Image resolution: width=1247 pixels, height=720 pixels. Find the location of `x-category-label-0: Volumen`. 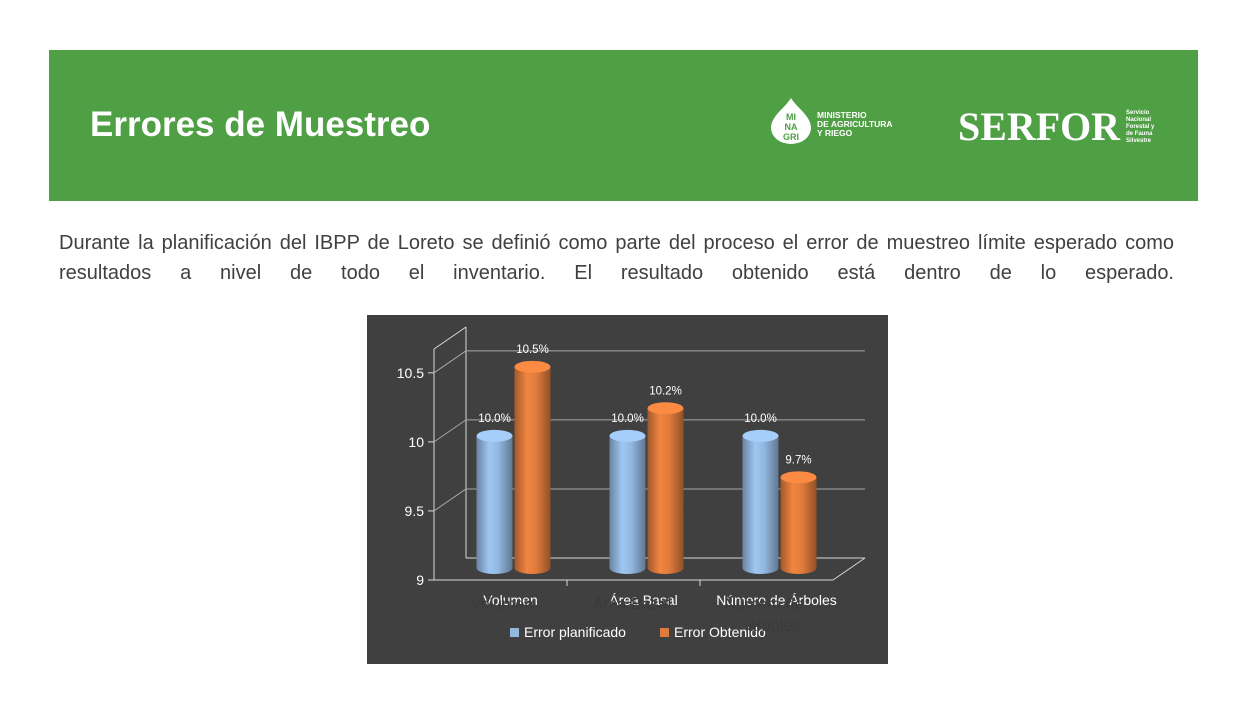

x-category-label-0: Volumen is located at coordinates (510, 600).